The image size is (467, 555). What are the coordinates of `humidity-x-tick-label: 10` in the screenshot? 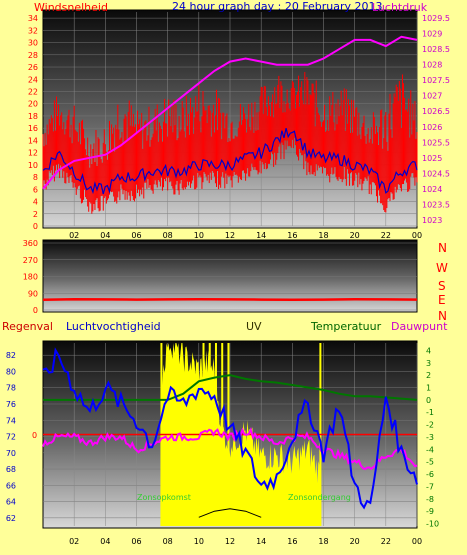 It's located at (199, 541).